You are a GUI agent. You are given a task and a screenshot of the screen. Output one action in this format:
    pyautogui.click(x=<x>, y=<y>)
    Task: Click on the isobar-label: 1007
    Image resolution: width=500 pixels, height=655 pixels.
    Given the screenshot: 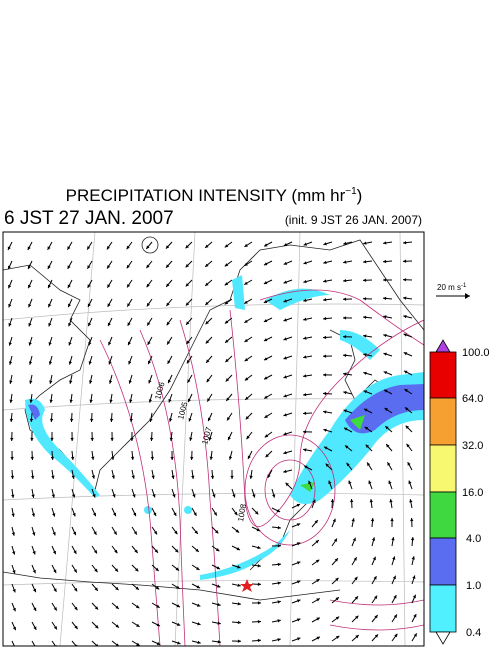 What is the action you would take?
    pyautogui.click(x=206, y=435)
    